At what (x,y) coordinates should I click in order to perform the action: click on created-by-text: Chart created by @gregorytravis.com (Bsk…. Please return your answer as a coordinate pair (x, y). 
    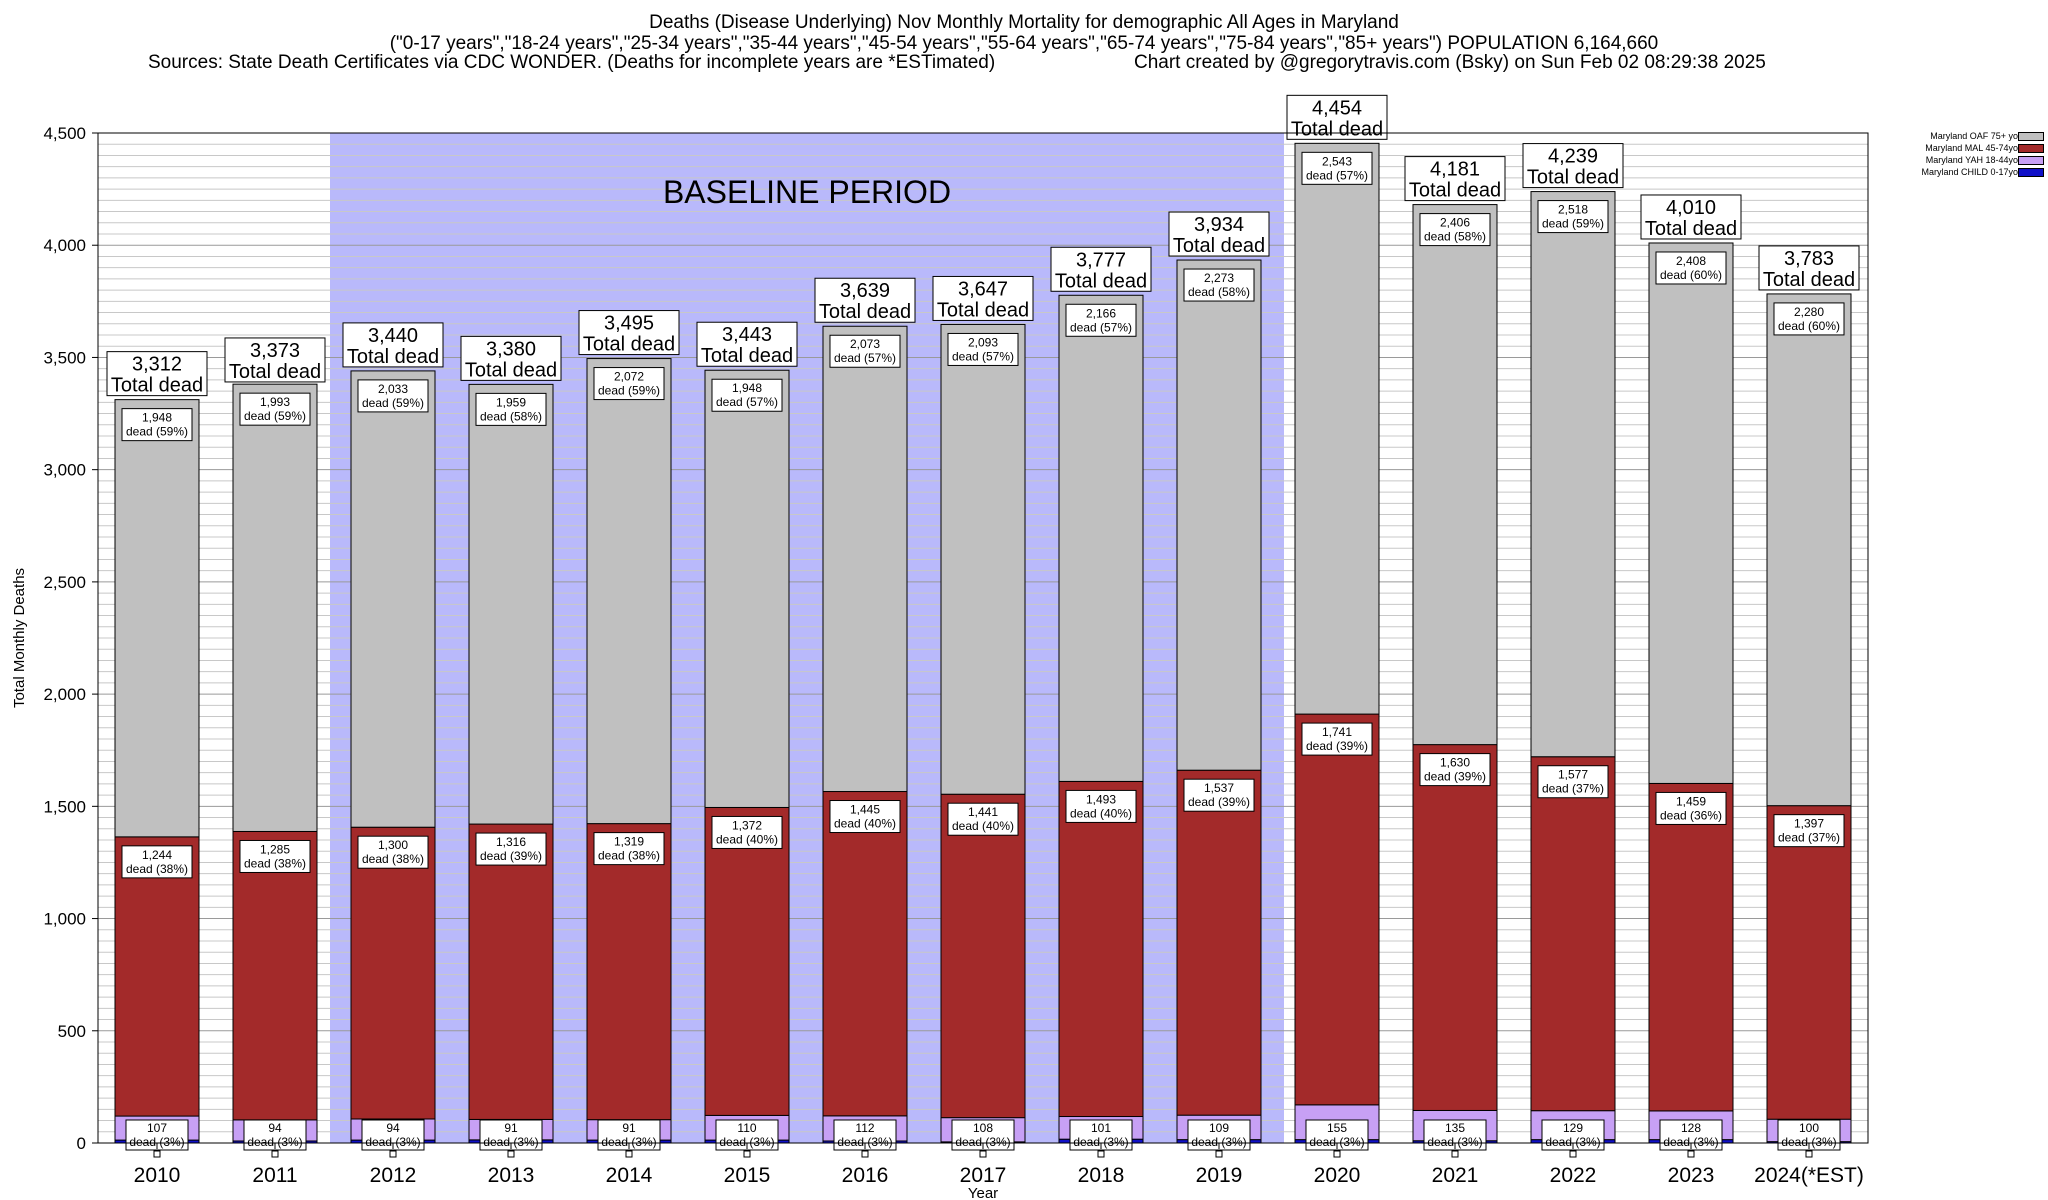
    Looking at the image, I should click on (1450, 62).